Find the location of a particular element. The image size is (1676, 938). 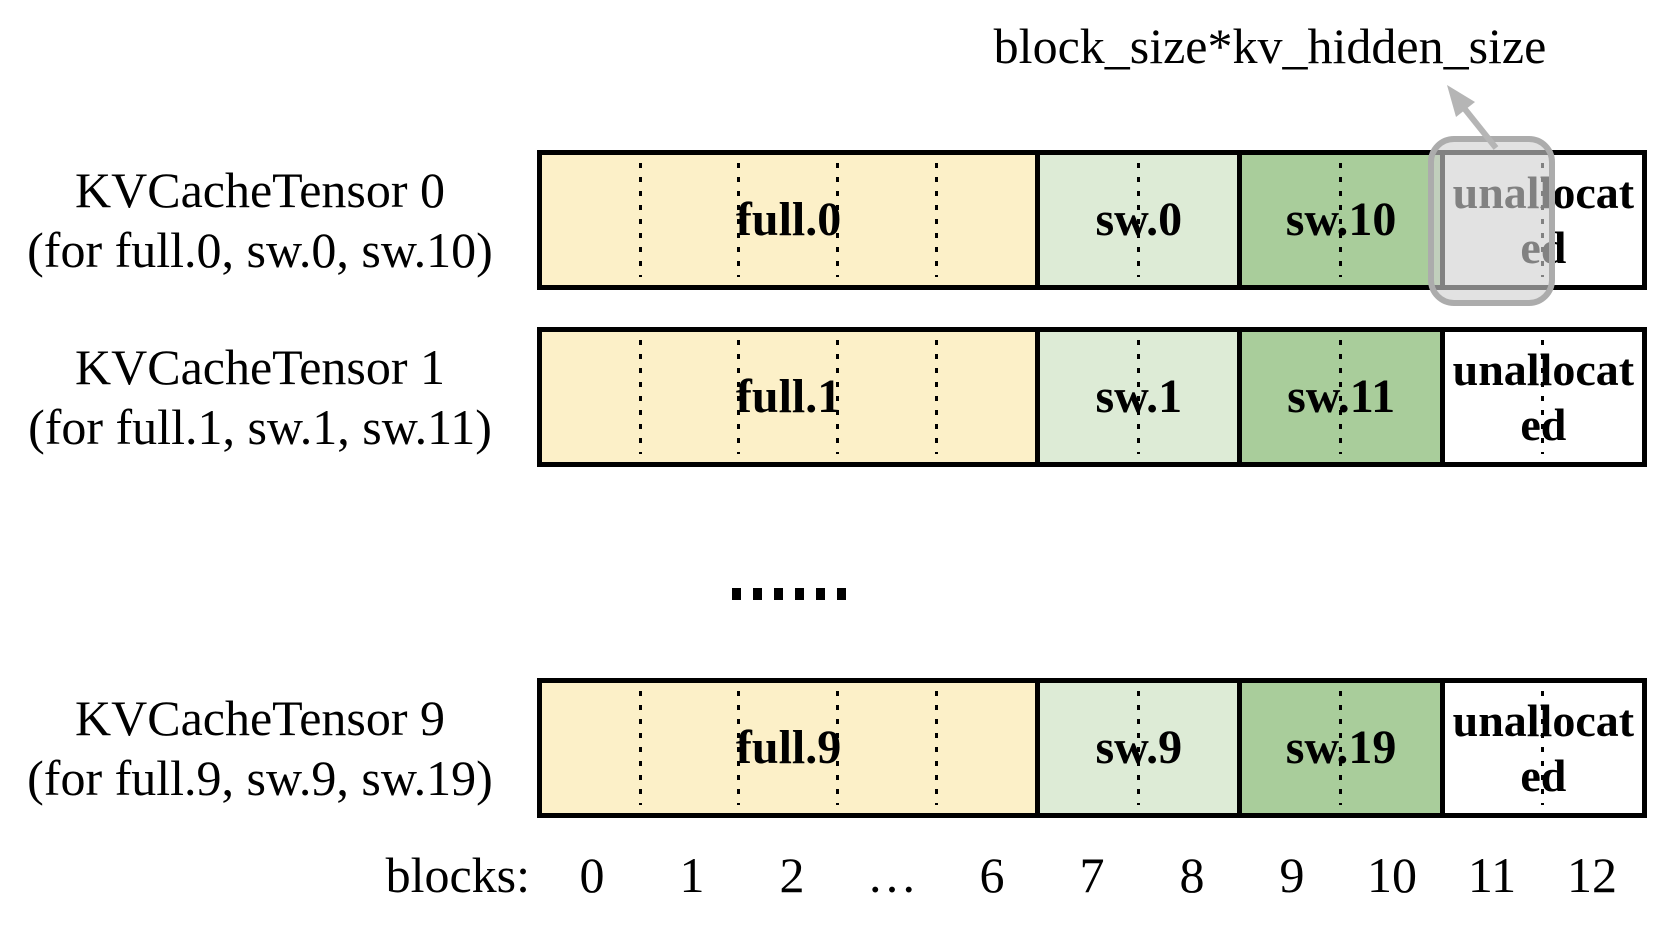

block-size-annotation-label: block_size*kv_hidden_size is located at coordinates (1270, 46).